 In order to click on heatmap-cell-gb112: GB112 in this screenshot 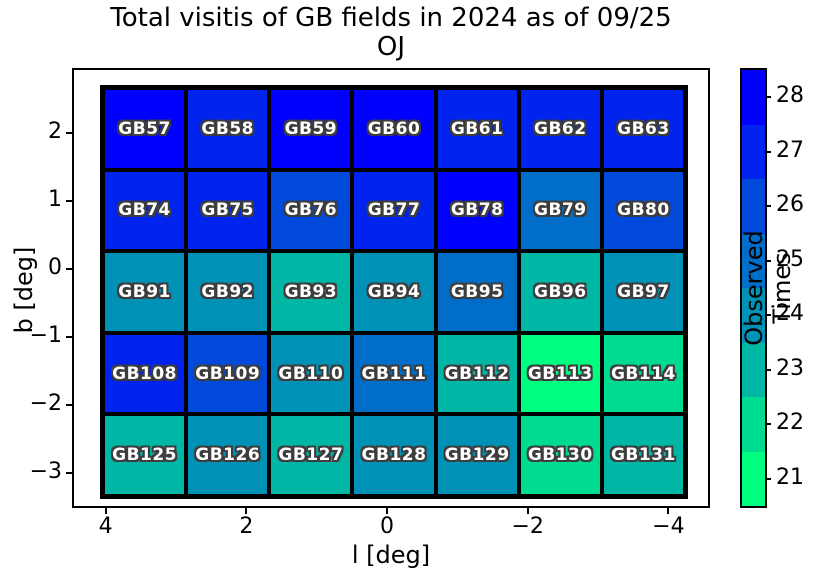, I will do `click(477, 373)`.